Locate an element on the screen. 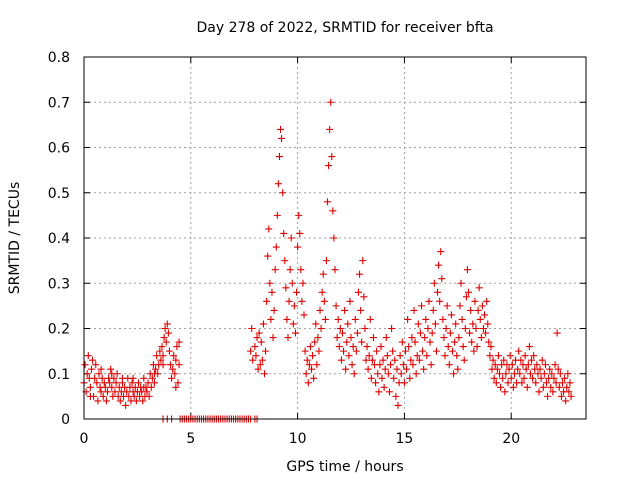 This screenshot has height=485, width=640. x-tick-label: 15 is located at coordinates (405, 439).